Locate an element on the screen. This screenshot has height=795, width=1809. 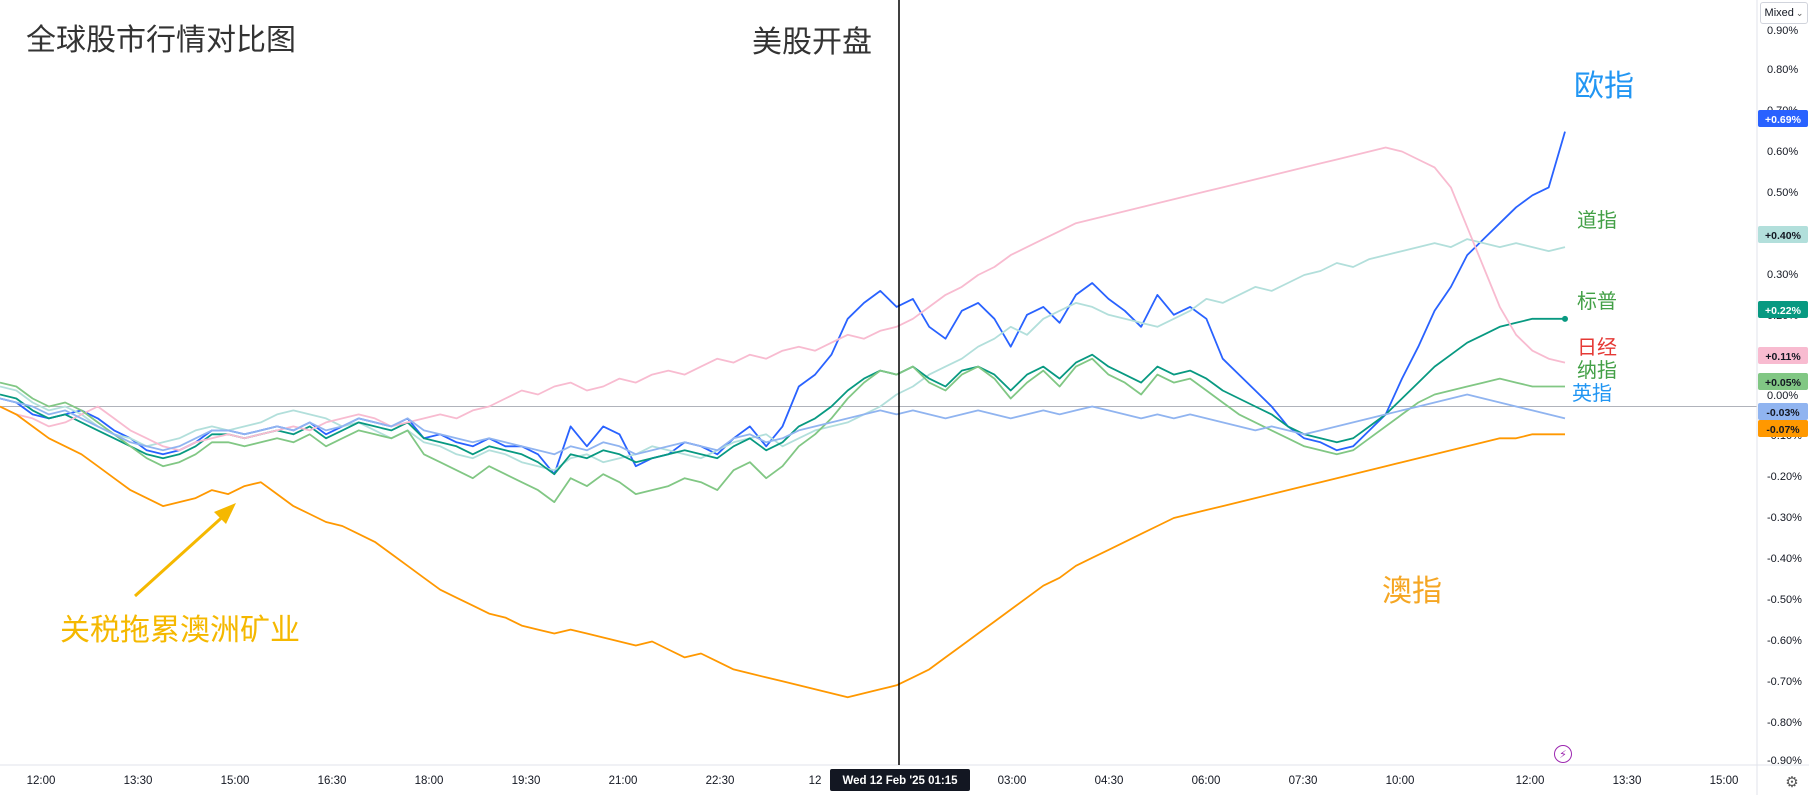
crosshair-time-label: Wed 12 Feb '25 01:15 is located at coordinates (900, 781).